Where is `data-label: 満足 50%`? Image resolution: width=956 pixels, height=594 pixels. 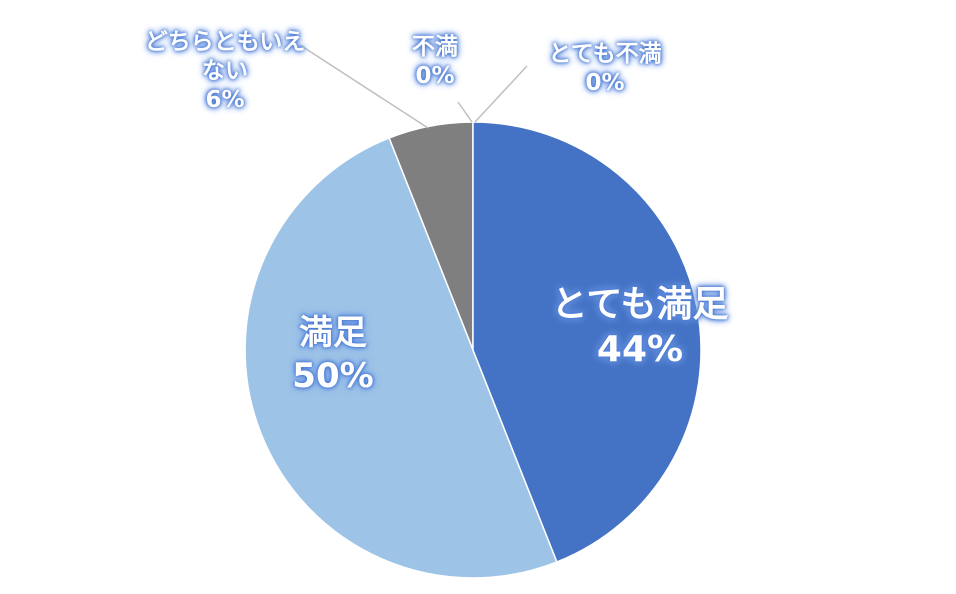
data-label: 満足 50% is located at coordinates (333, 354).